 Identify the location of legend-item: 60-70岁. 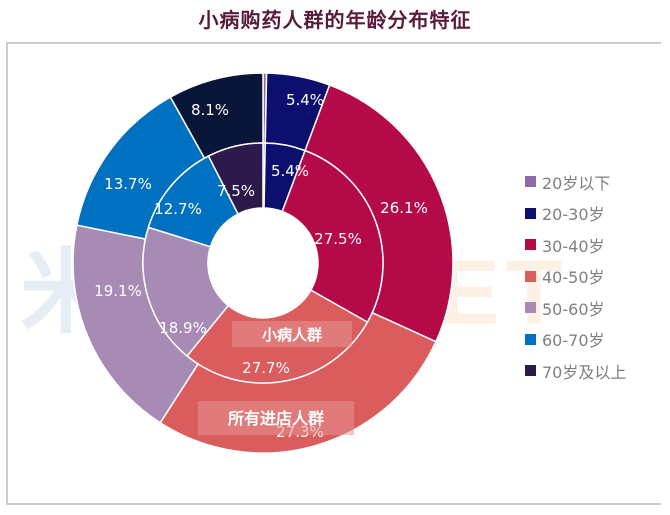
(575, 340).